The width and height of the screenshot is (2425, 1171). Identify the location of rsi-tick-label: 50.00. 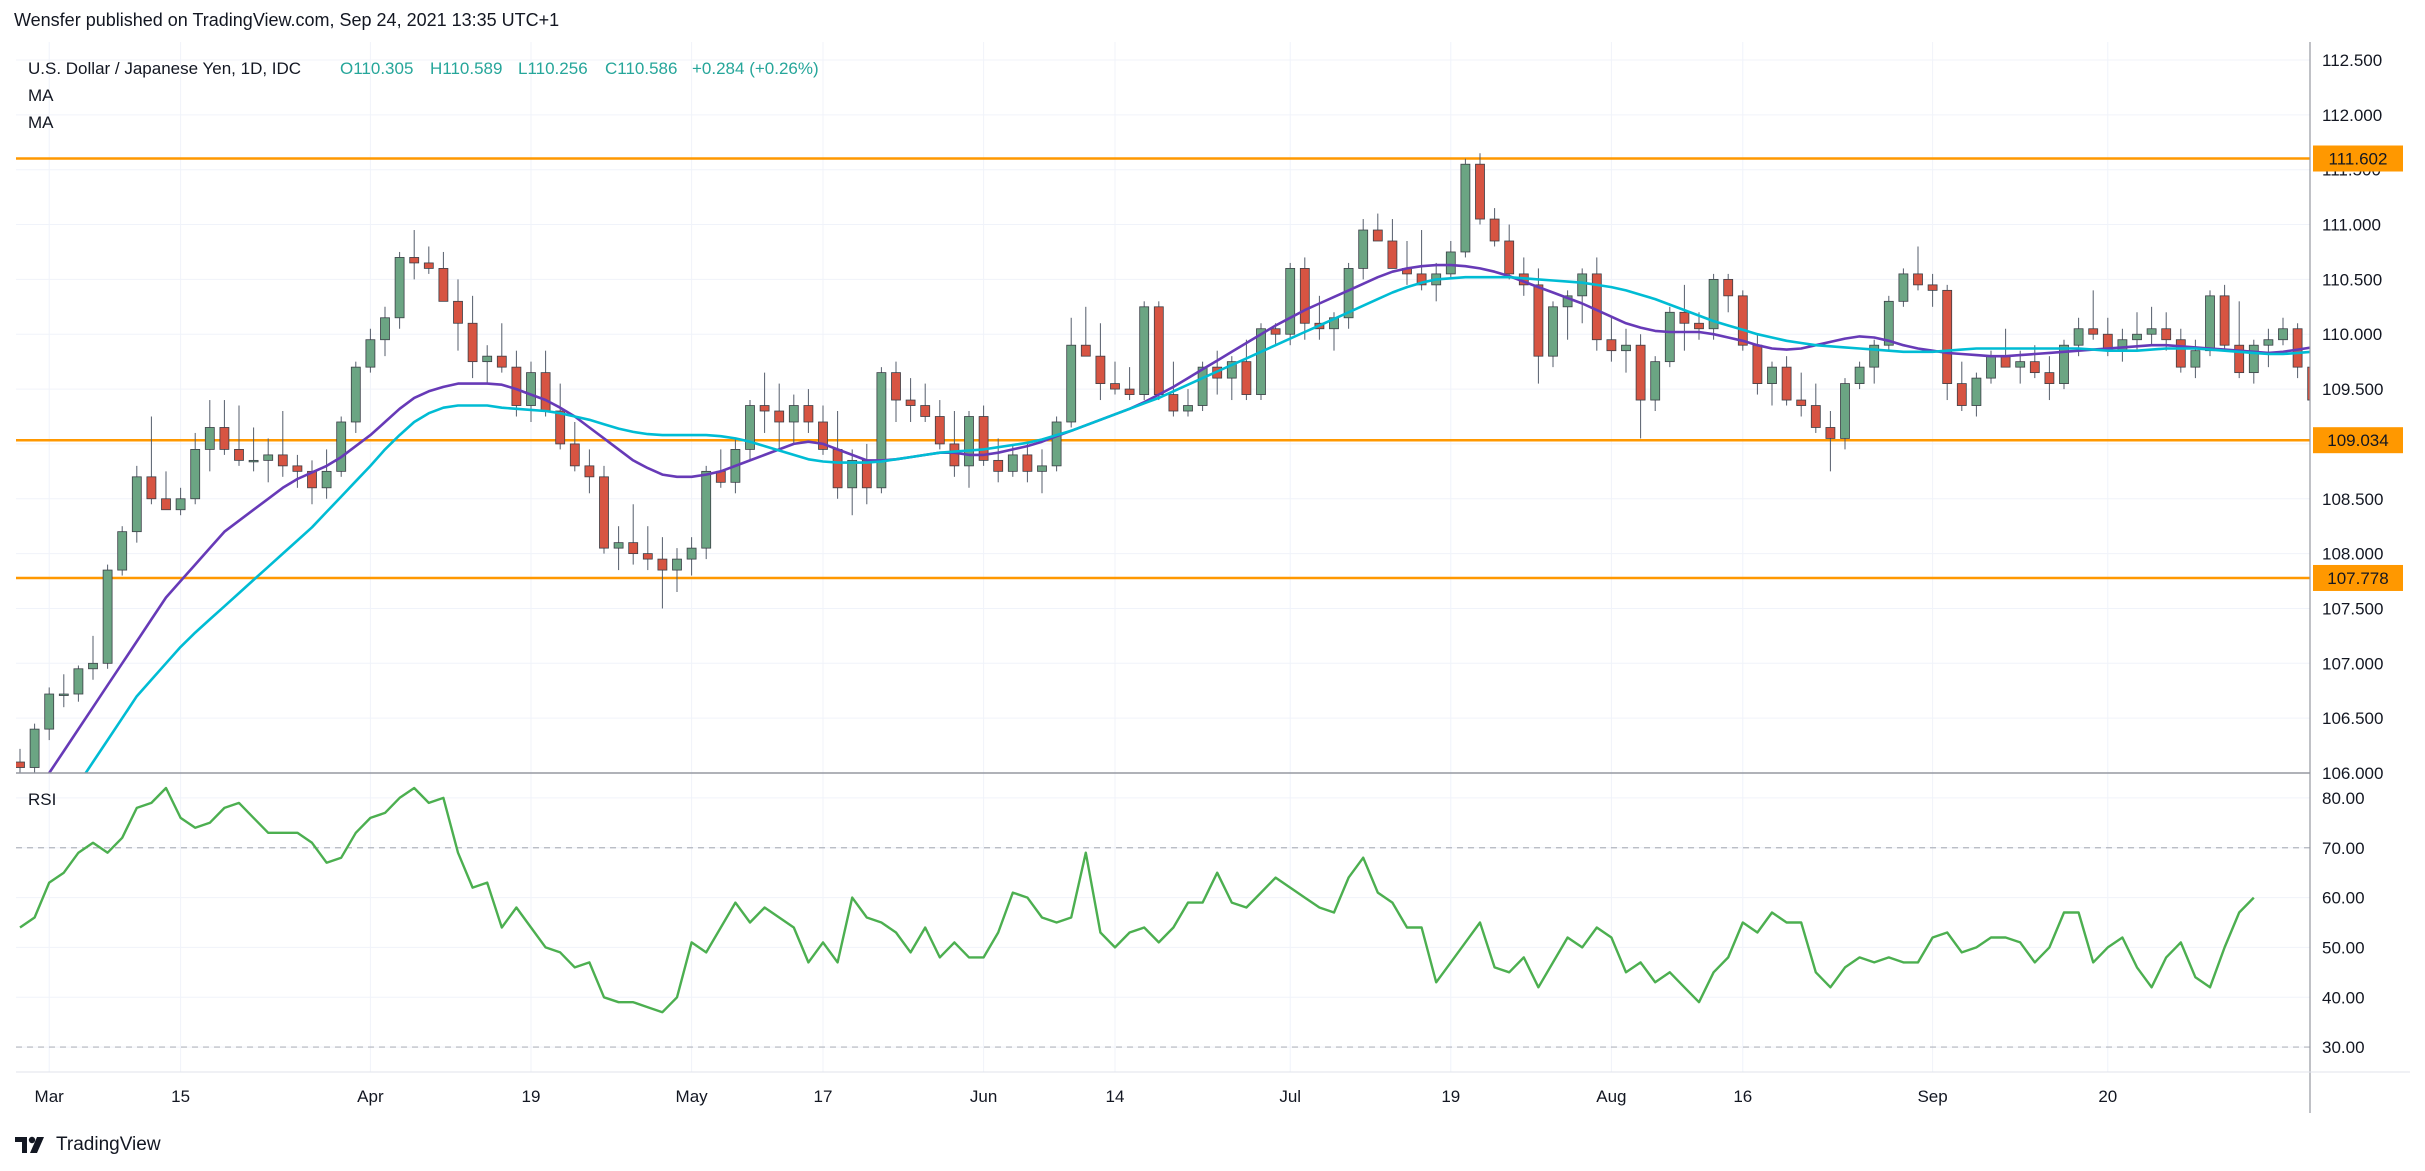
(2343, 947).